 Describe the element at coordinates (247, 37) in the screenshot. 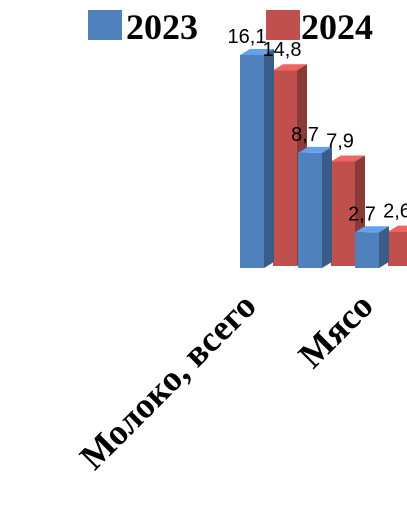

I see `data-label-2023-1: 16,1` at that location.